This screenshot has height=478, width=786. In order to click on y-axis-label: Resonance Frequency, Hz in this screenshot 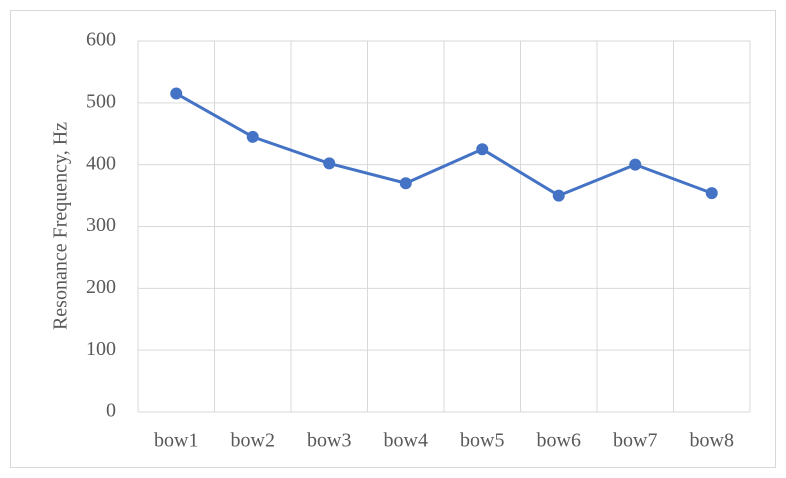, I will do `click(61, 226)`.